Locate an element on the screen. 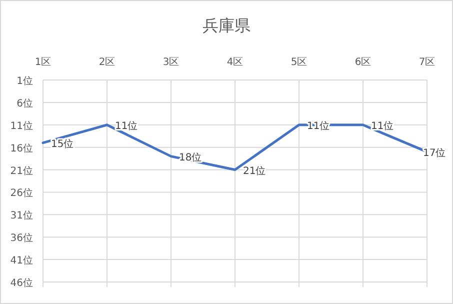  y-tick-label: 11位 is located at coordinates (21, 126).